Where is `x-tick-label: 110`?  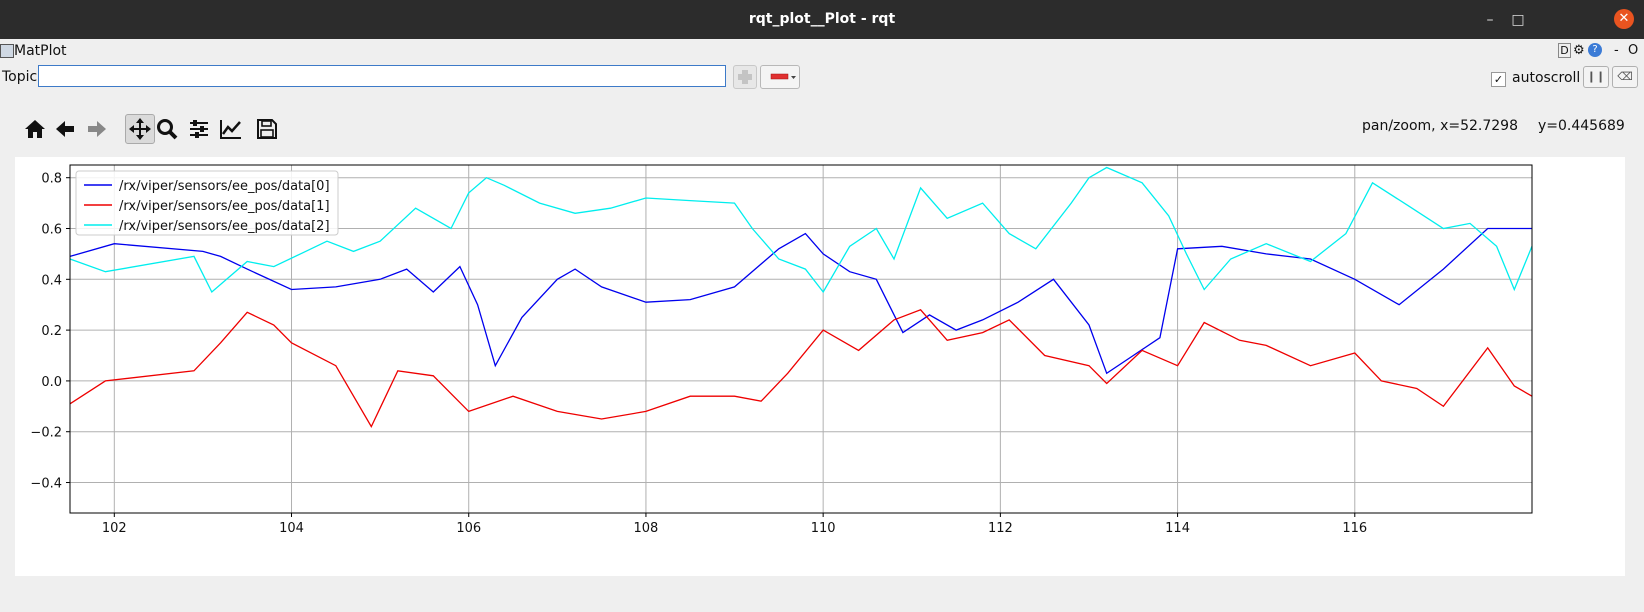 x-tick-label: 110 is located at coordinates (823, 528).